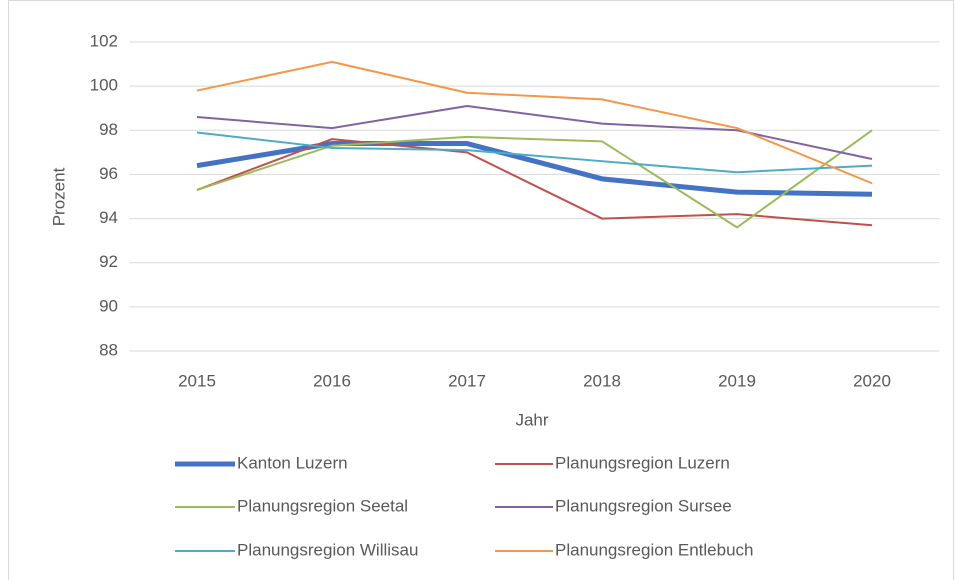  I want to click on x-axis-label: Jahr, so click(531, 419).